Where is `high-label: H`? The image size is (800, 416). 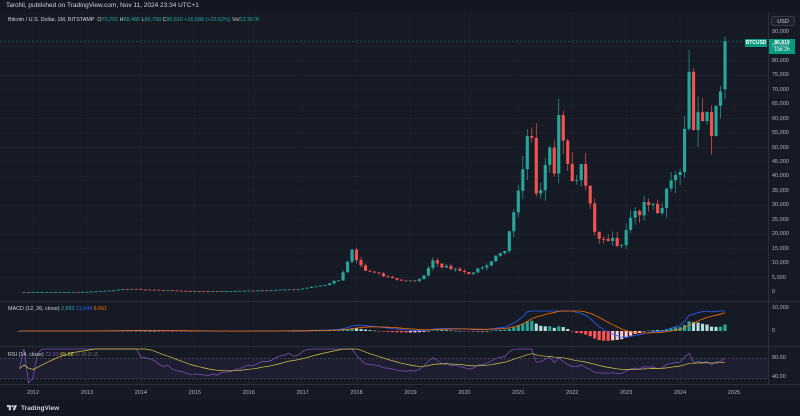
high-label: H is located at coordinates (121, 20).